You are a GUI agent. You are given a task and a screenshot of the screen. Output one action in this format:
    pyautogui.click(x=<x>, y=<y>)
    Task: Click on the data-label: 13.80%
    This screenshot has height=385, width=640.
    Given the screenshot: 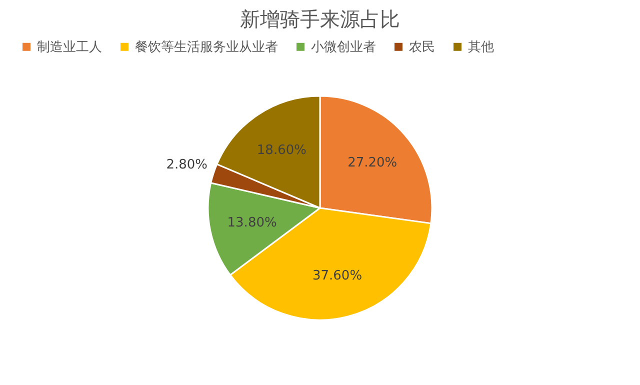 What is the action you would take?
    pyautogui.click(x=252, y=222)
    